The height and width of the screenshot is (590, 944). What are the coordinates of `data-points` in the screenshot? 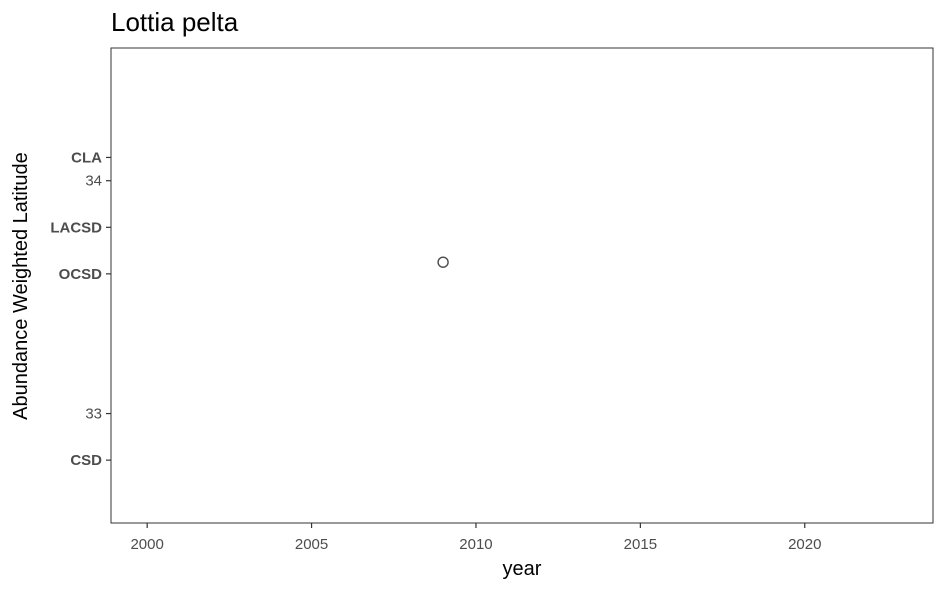 It's located at (443, 262).